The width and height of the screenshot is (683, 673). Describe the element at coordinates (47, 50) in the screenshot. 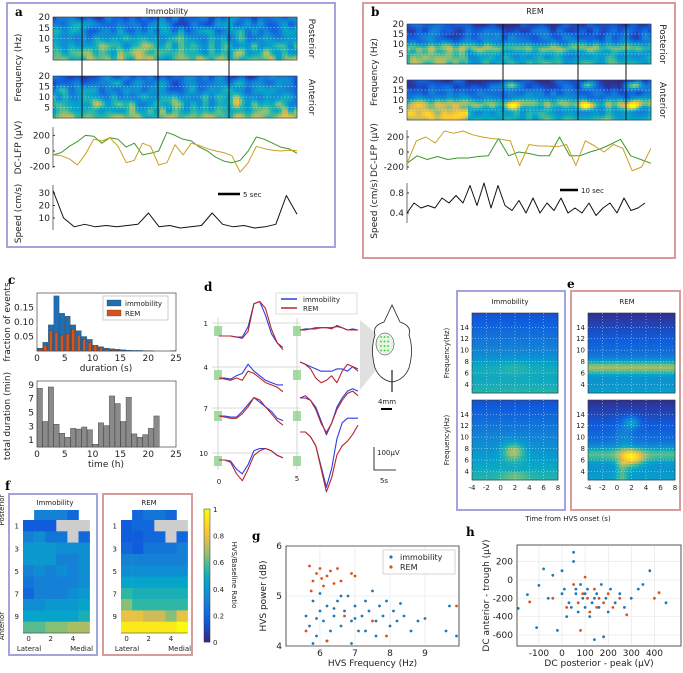

I see `tick-label: 5` at that location.